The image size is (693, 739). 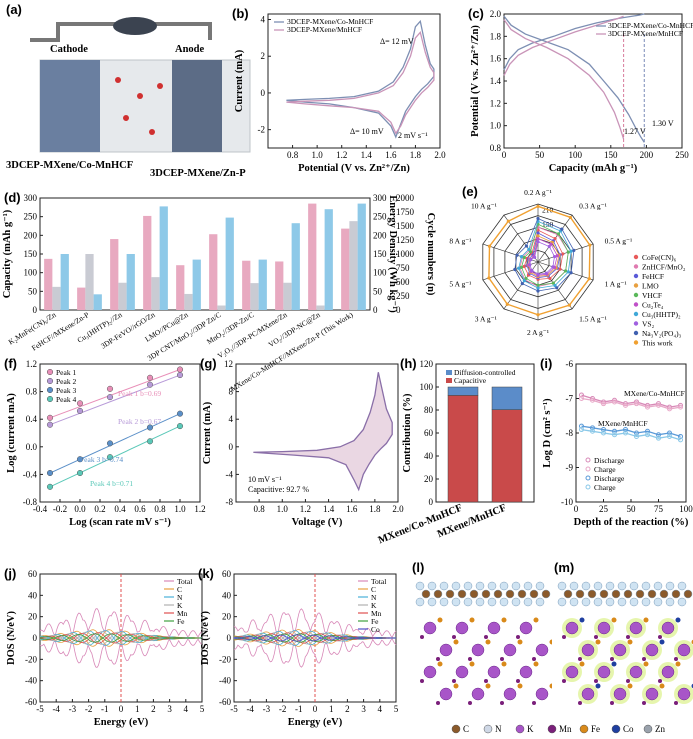 What do you see at coordinates (186, 709) in the screenshot?
I see `x-tick-label: 4` at bounding box center [186, 709].